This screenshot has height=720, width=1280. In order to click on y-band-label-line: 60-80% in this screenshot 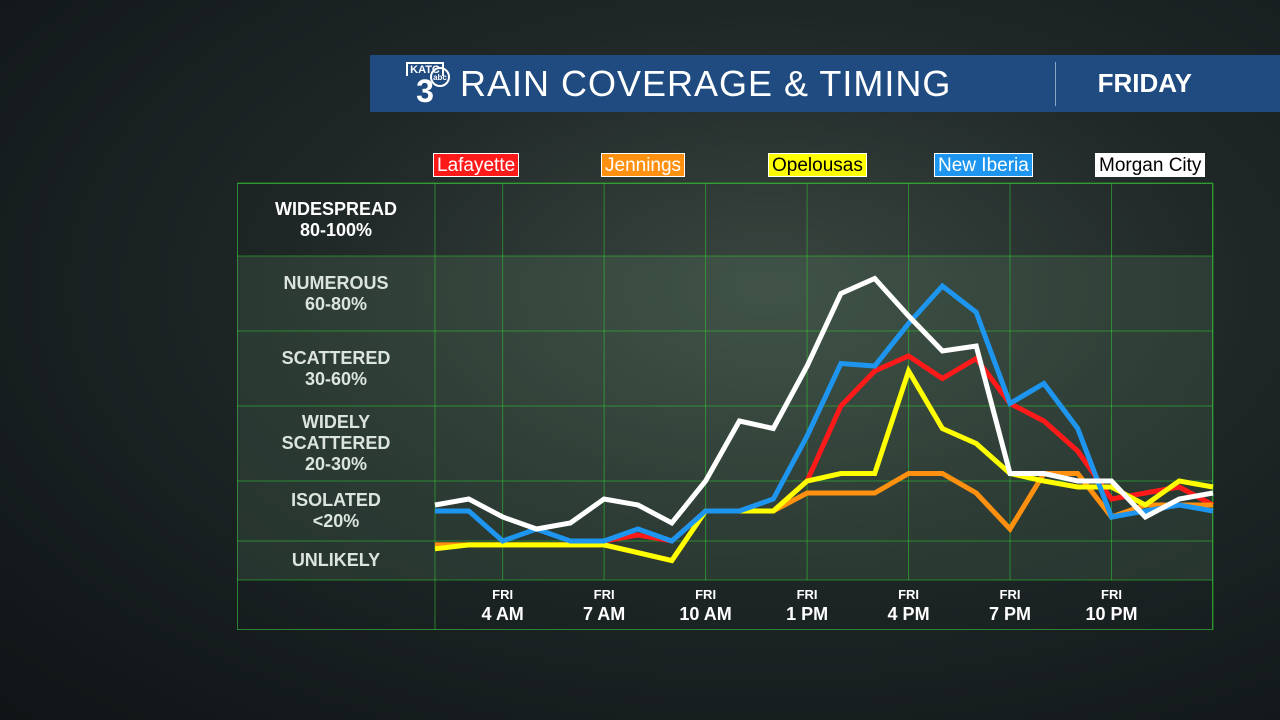, I will do `click(336, 304)`.